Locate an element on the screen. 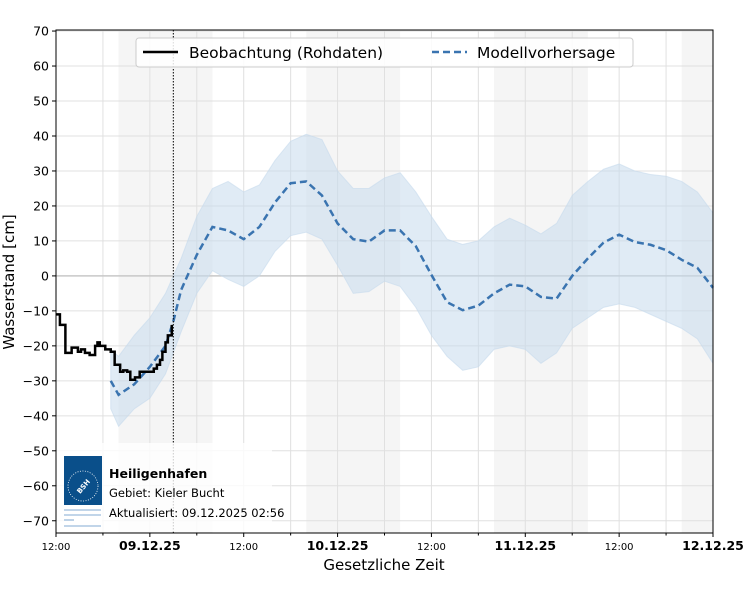  observation-line is located at coordinates (115, 347).